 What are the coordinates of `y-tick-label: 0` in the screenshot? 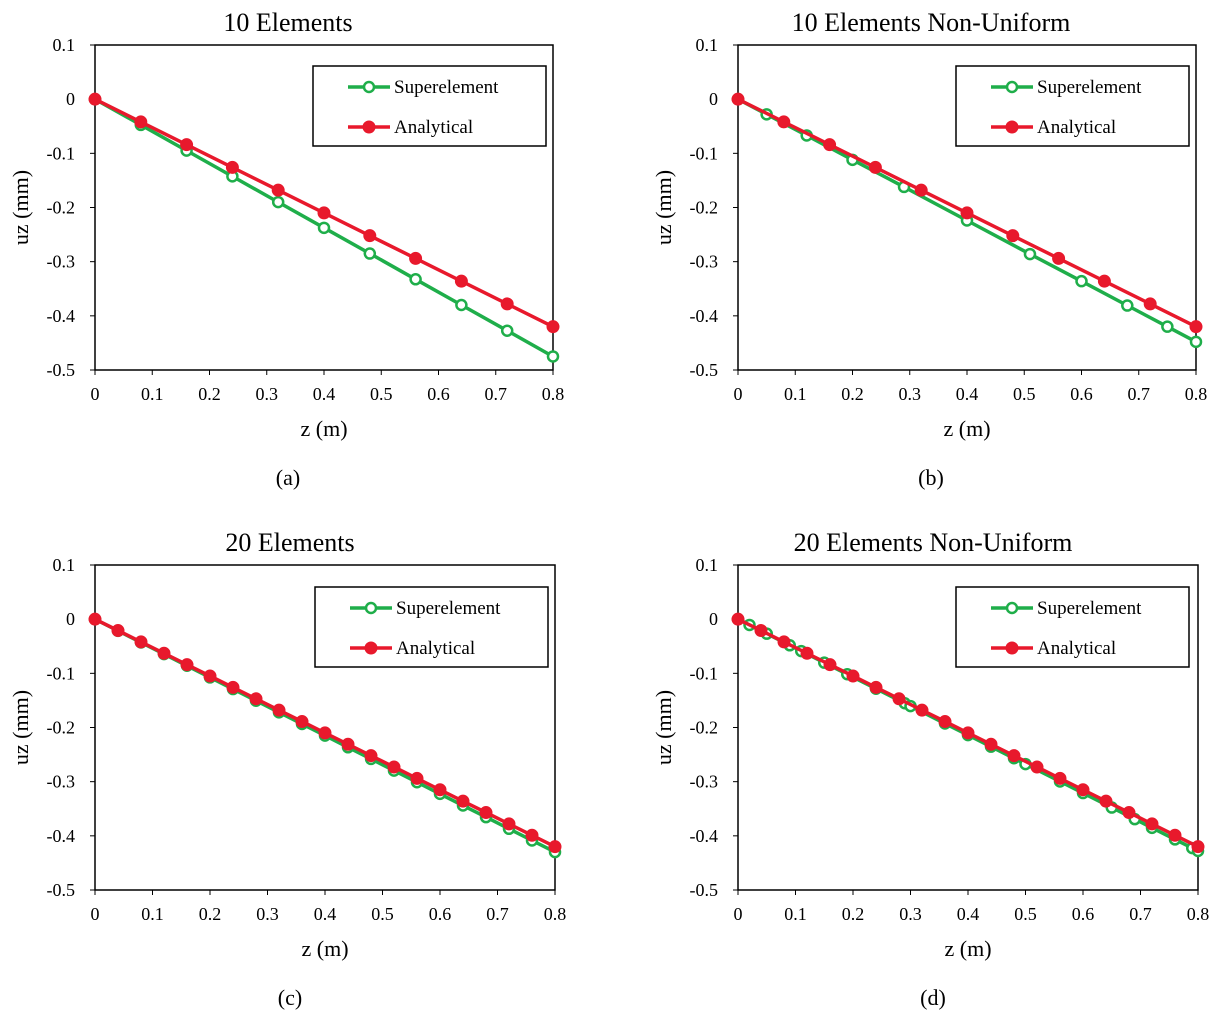 It's located at (70, 99).